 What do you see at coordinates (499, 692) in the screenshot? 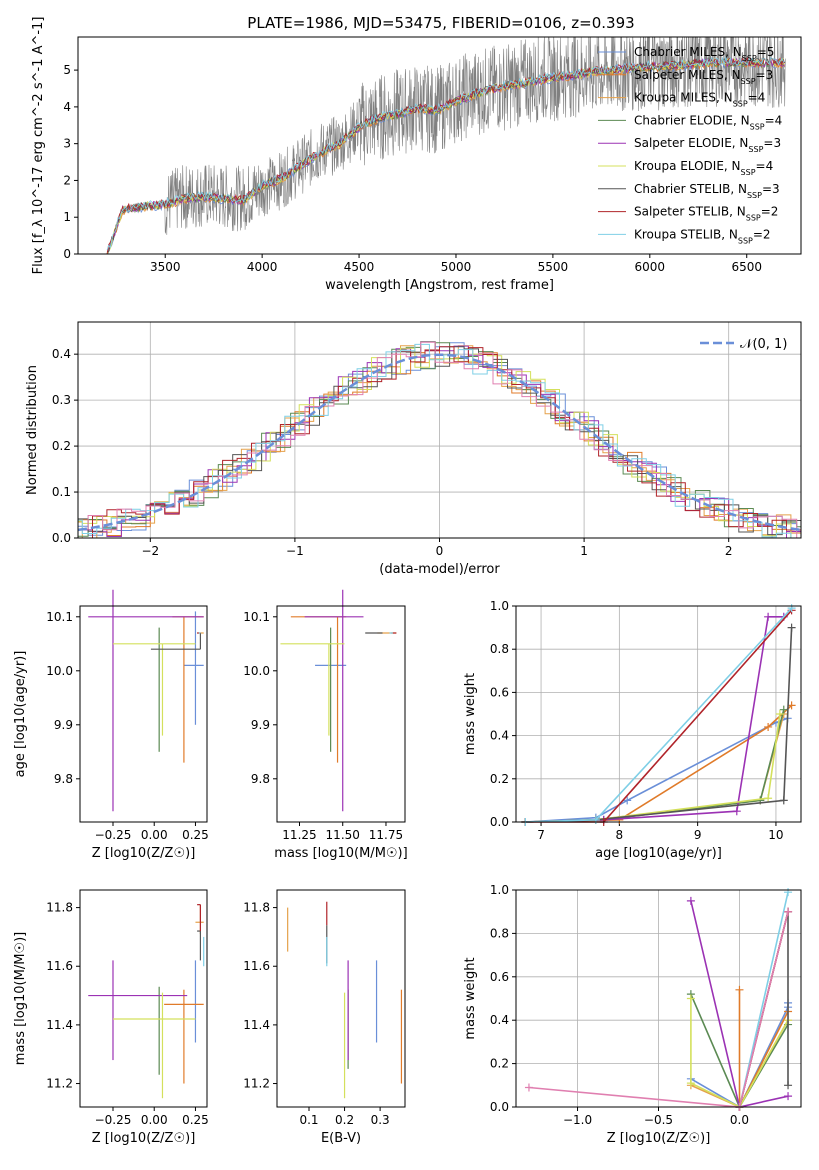
I see `y-tick-label: 0.6` at bounding box center [499, 692].